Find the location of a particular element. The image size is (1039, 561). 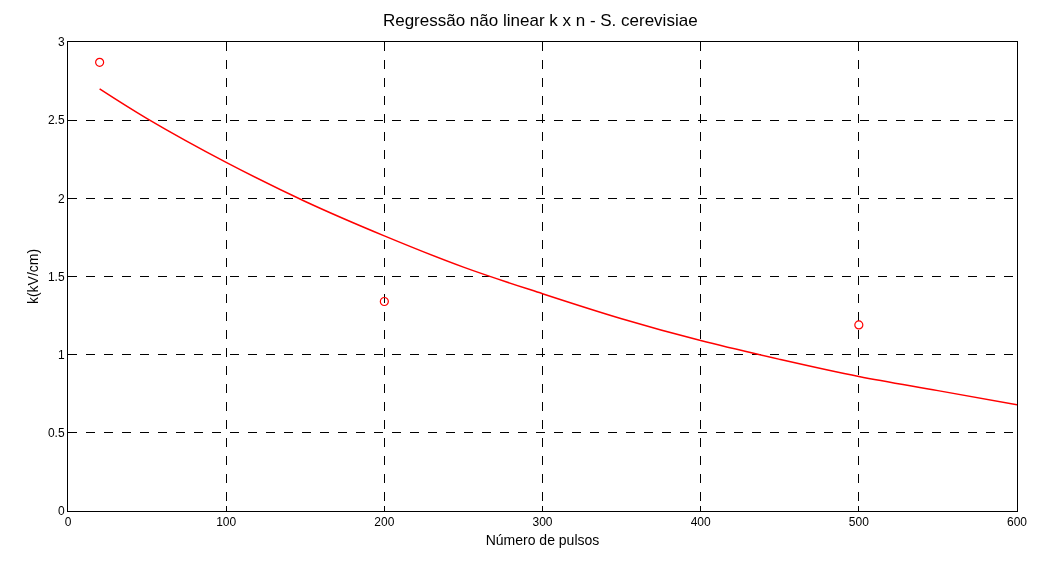

y-tick-label: 1.5 is located at coordinates (56, 276).